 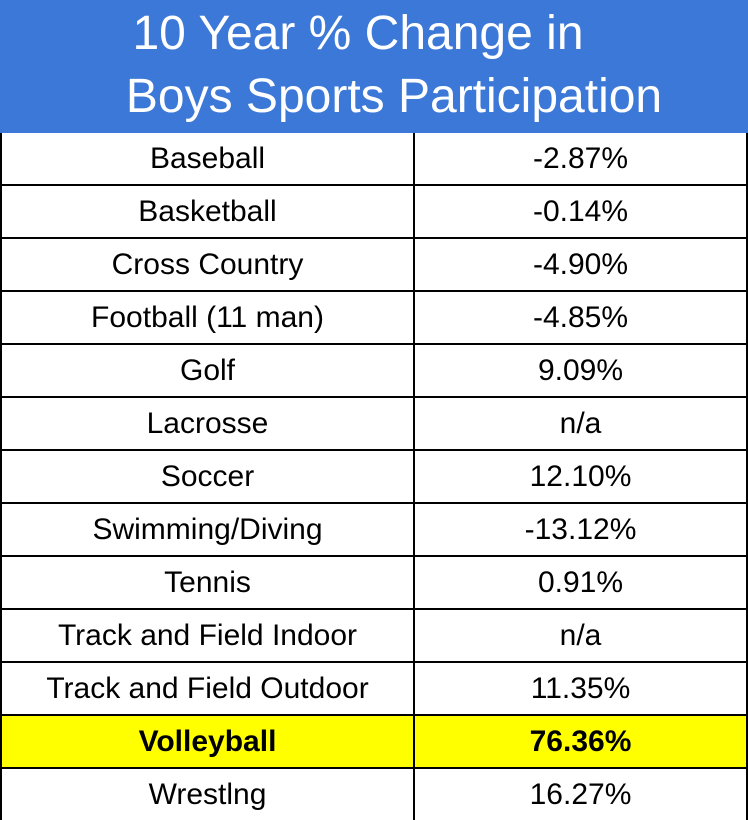 What do you see at coordinates (207, 370) in the screenshot?
I see `sport-name-cell: Golf` at bounding box center [207, 370].